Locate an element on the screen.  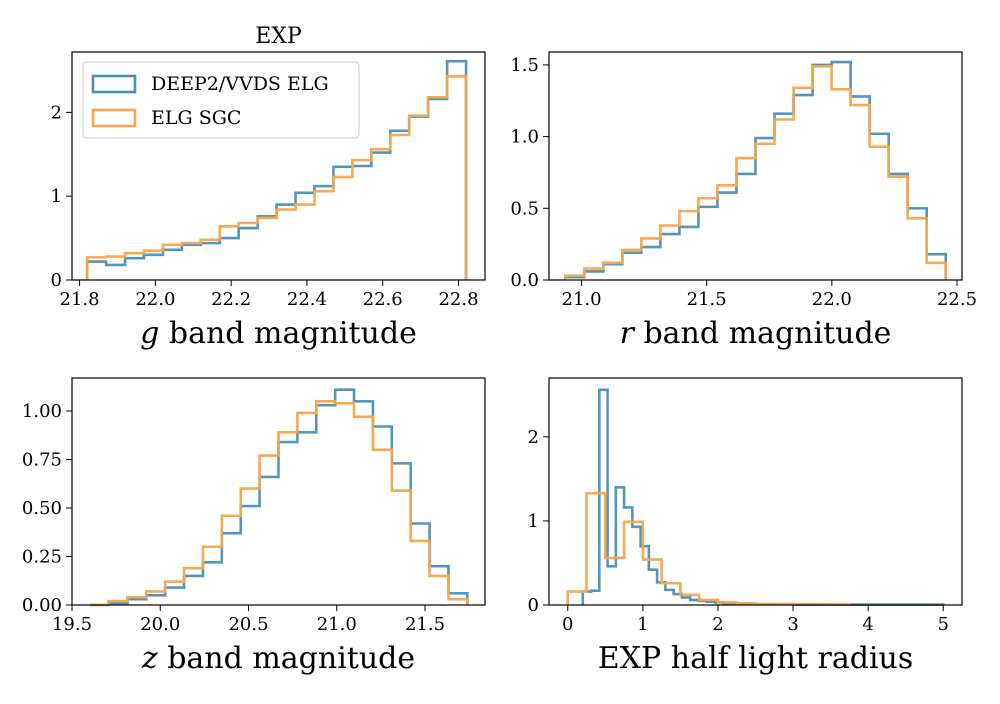
x-tick-label: 0 is located at coordinates (567, 624).